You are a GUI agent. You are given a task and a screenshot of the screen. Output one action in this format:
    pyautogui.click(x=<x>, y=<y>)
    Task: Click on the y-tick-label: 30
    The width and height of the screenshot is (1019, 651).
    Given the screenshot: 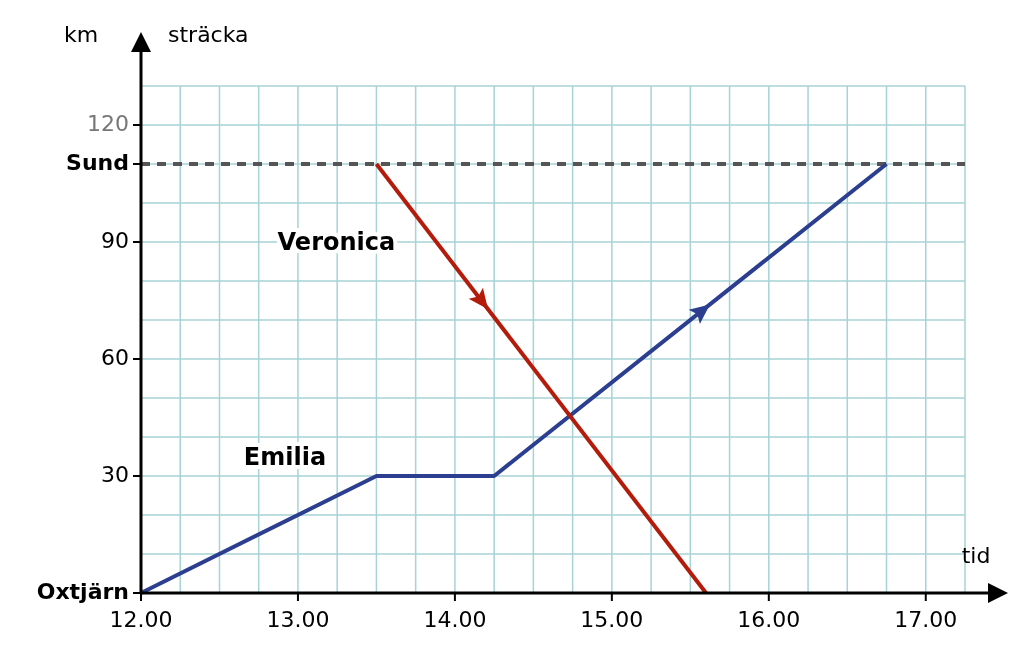 What is the action you would take?
    pyautogui.click(x=115, y=474)
    